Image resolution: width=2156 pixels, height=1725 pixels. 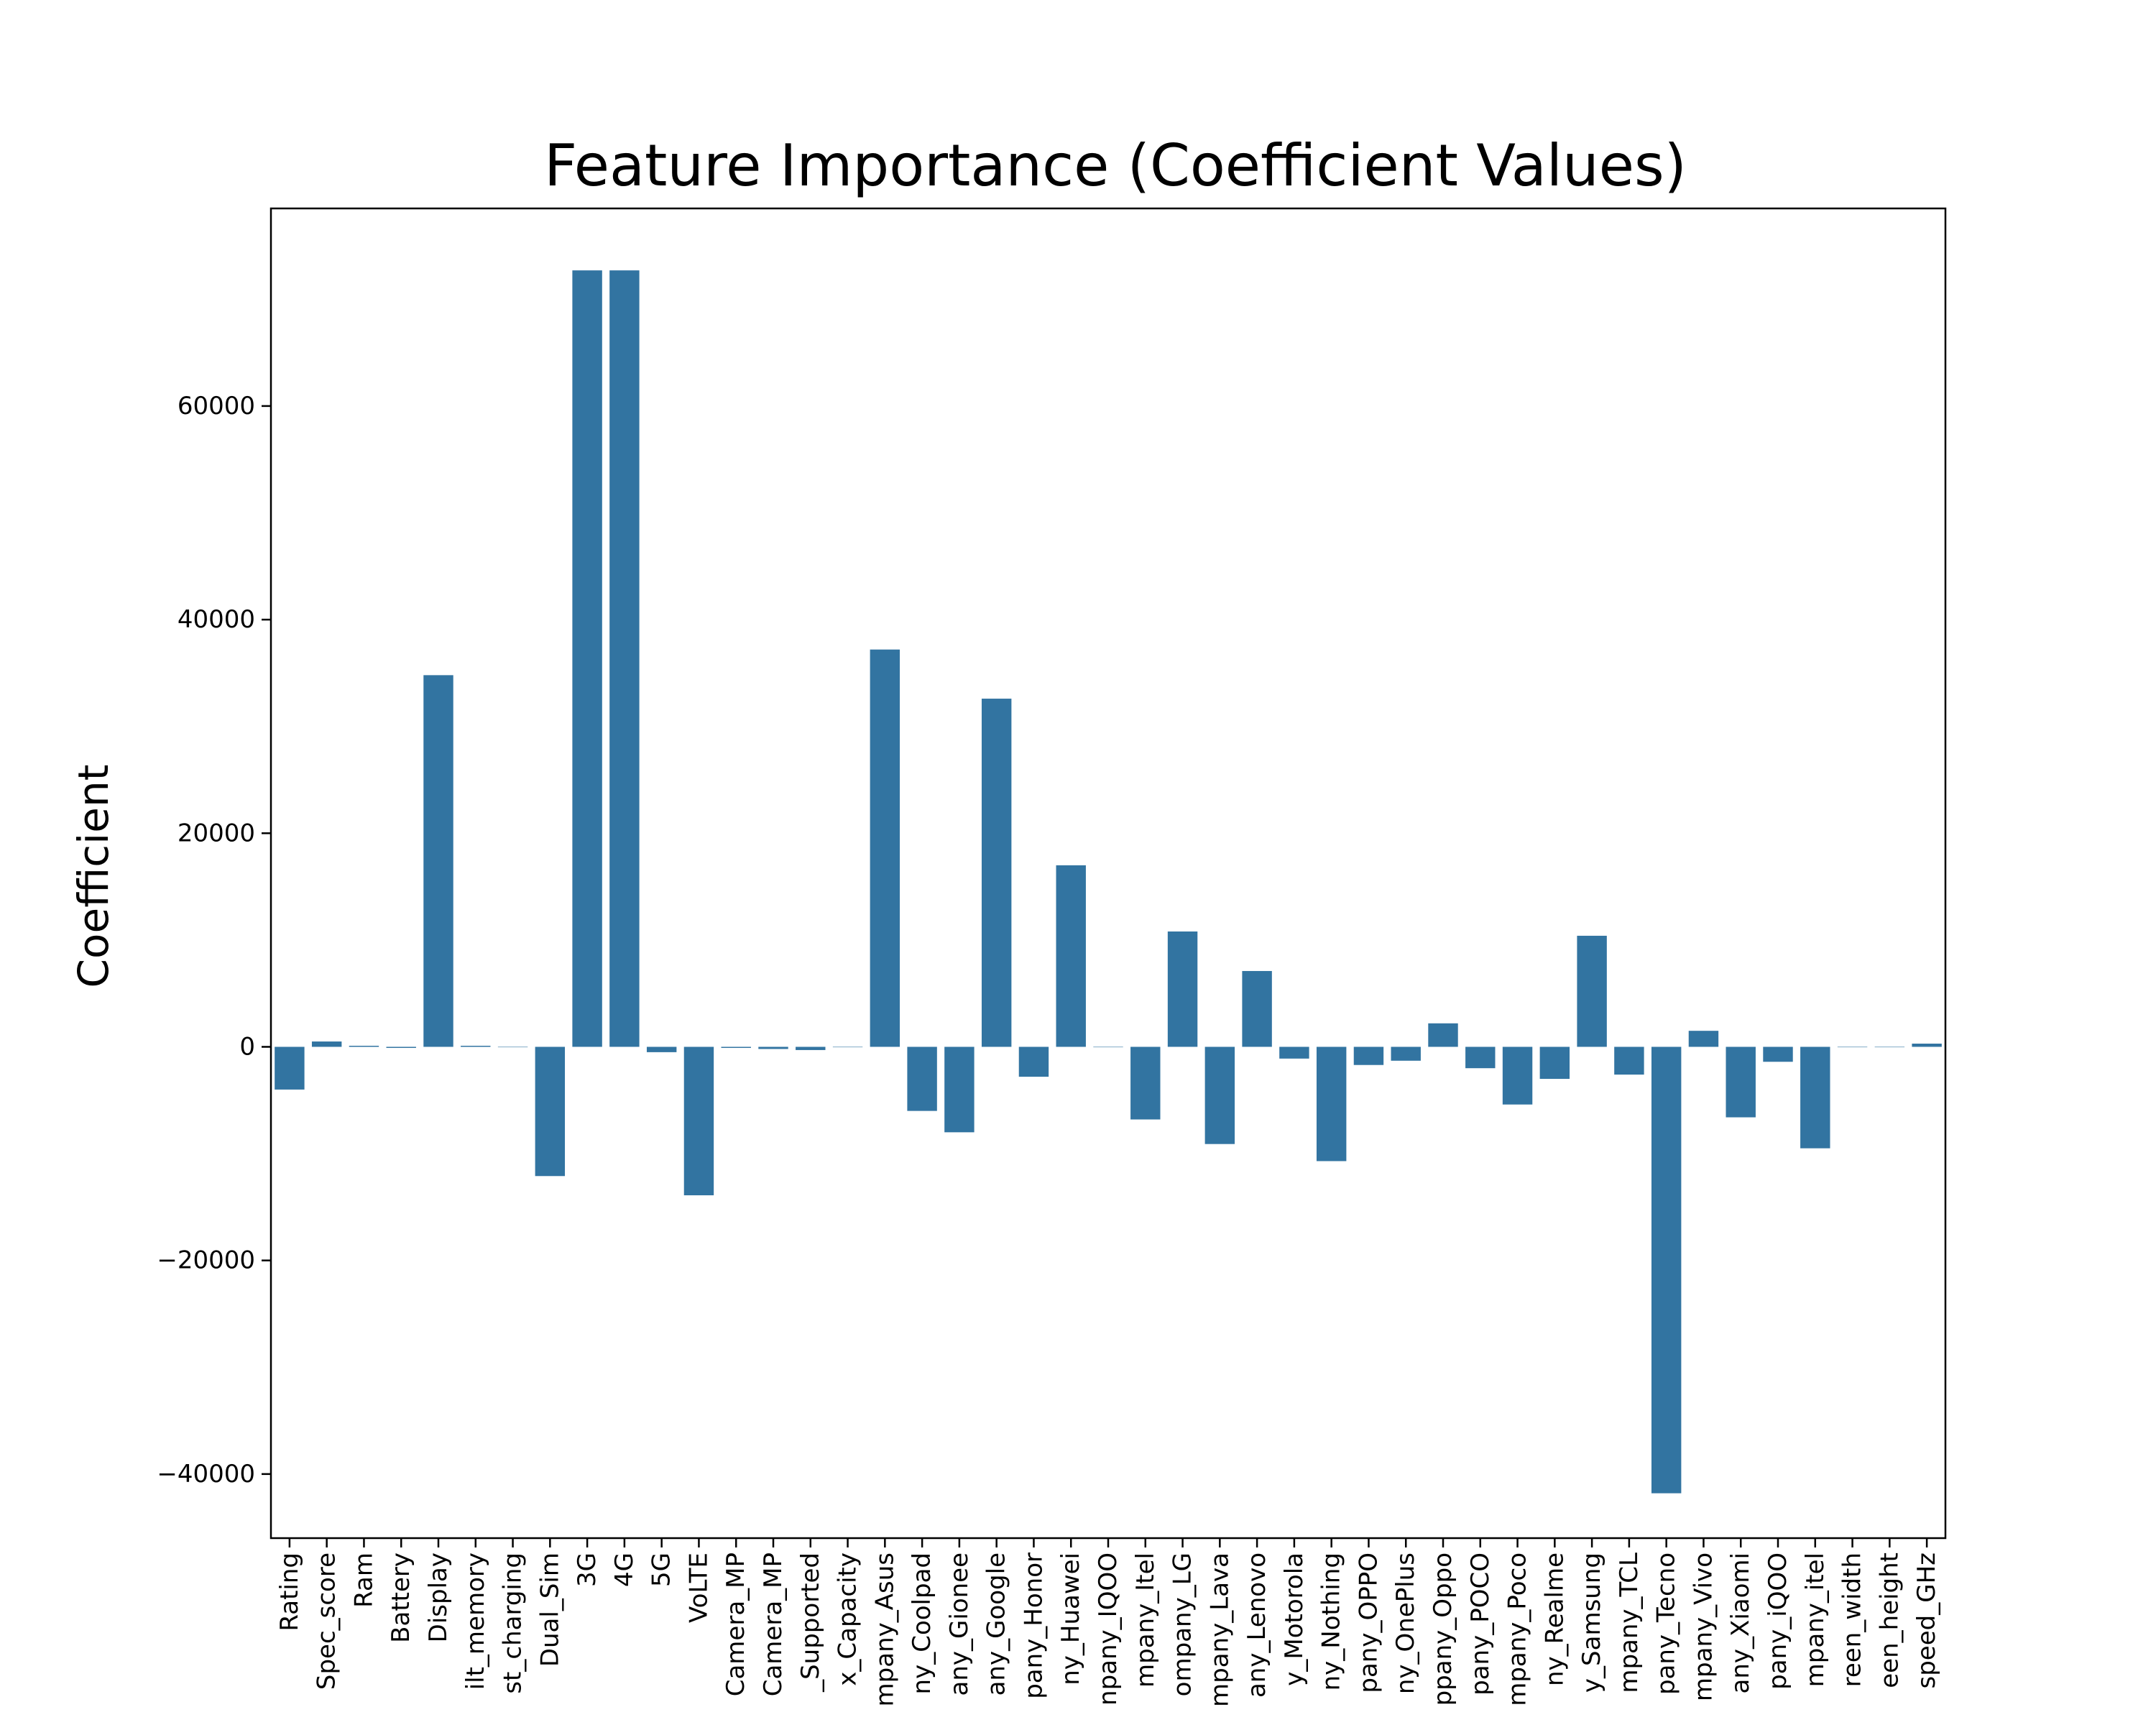 What do you see at coordinates (1183, 1624) in the screenshot?
I see `x-tick-label: ompany_LG` at bounding box center [1183, 1624].